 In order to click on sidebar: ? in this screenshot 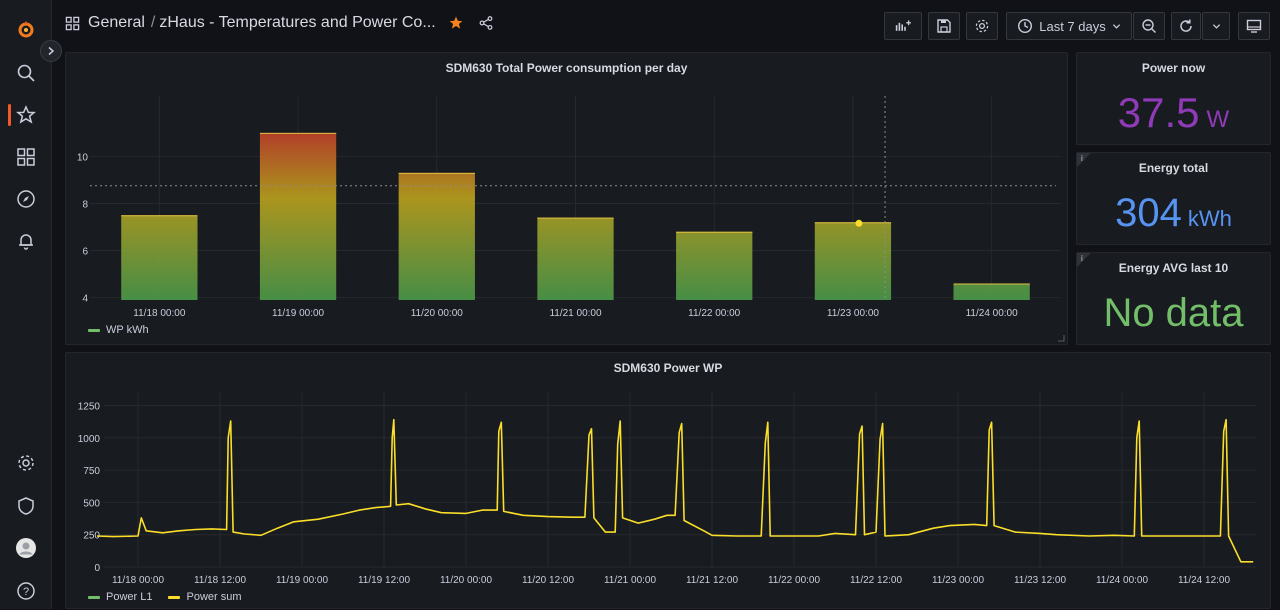, I will do `click(26, 304)`.